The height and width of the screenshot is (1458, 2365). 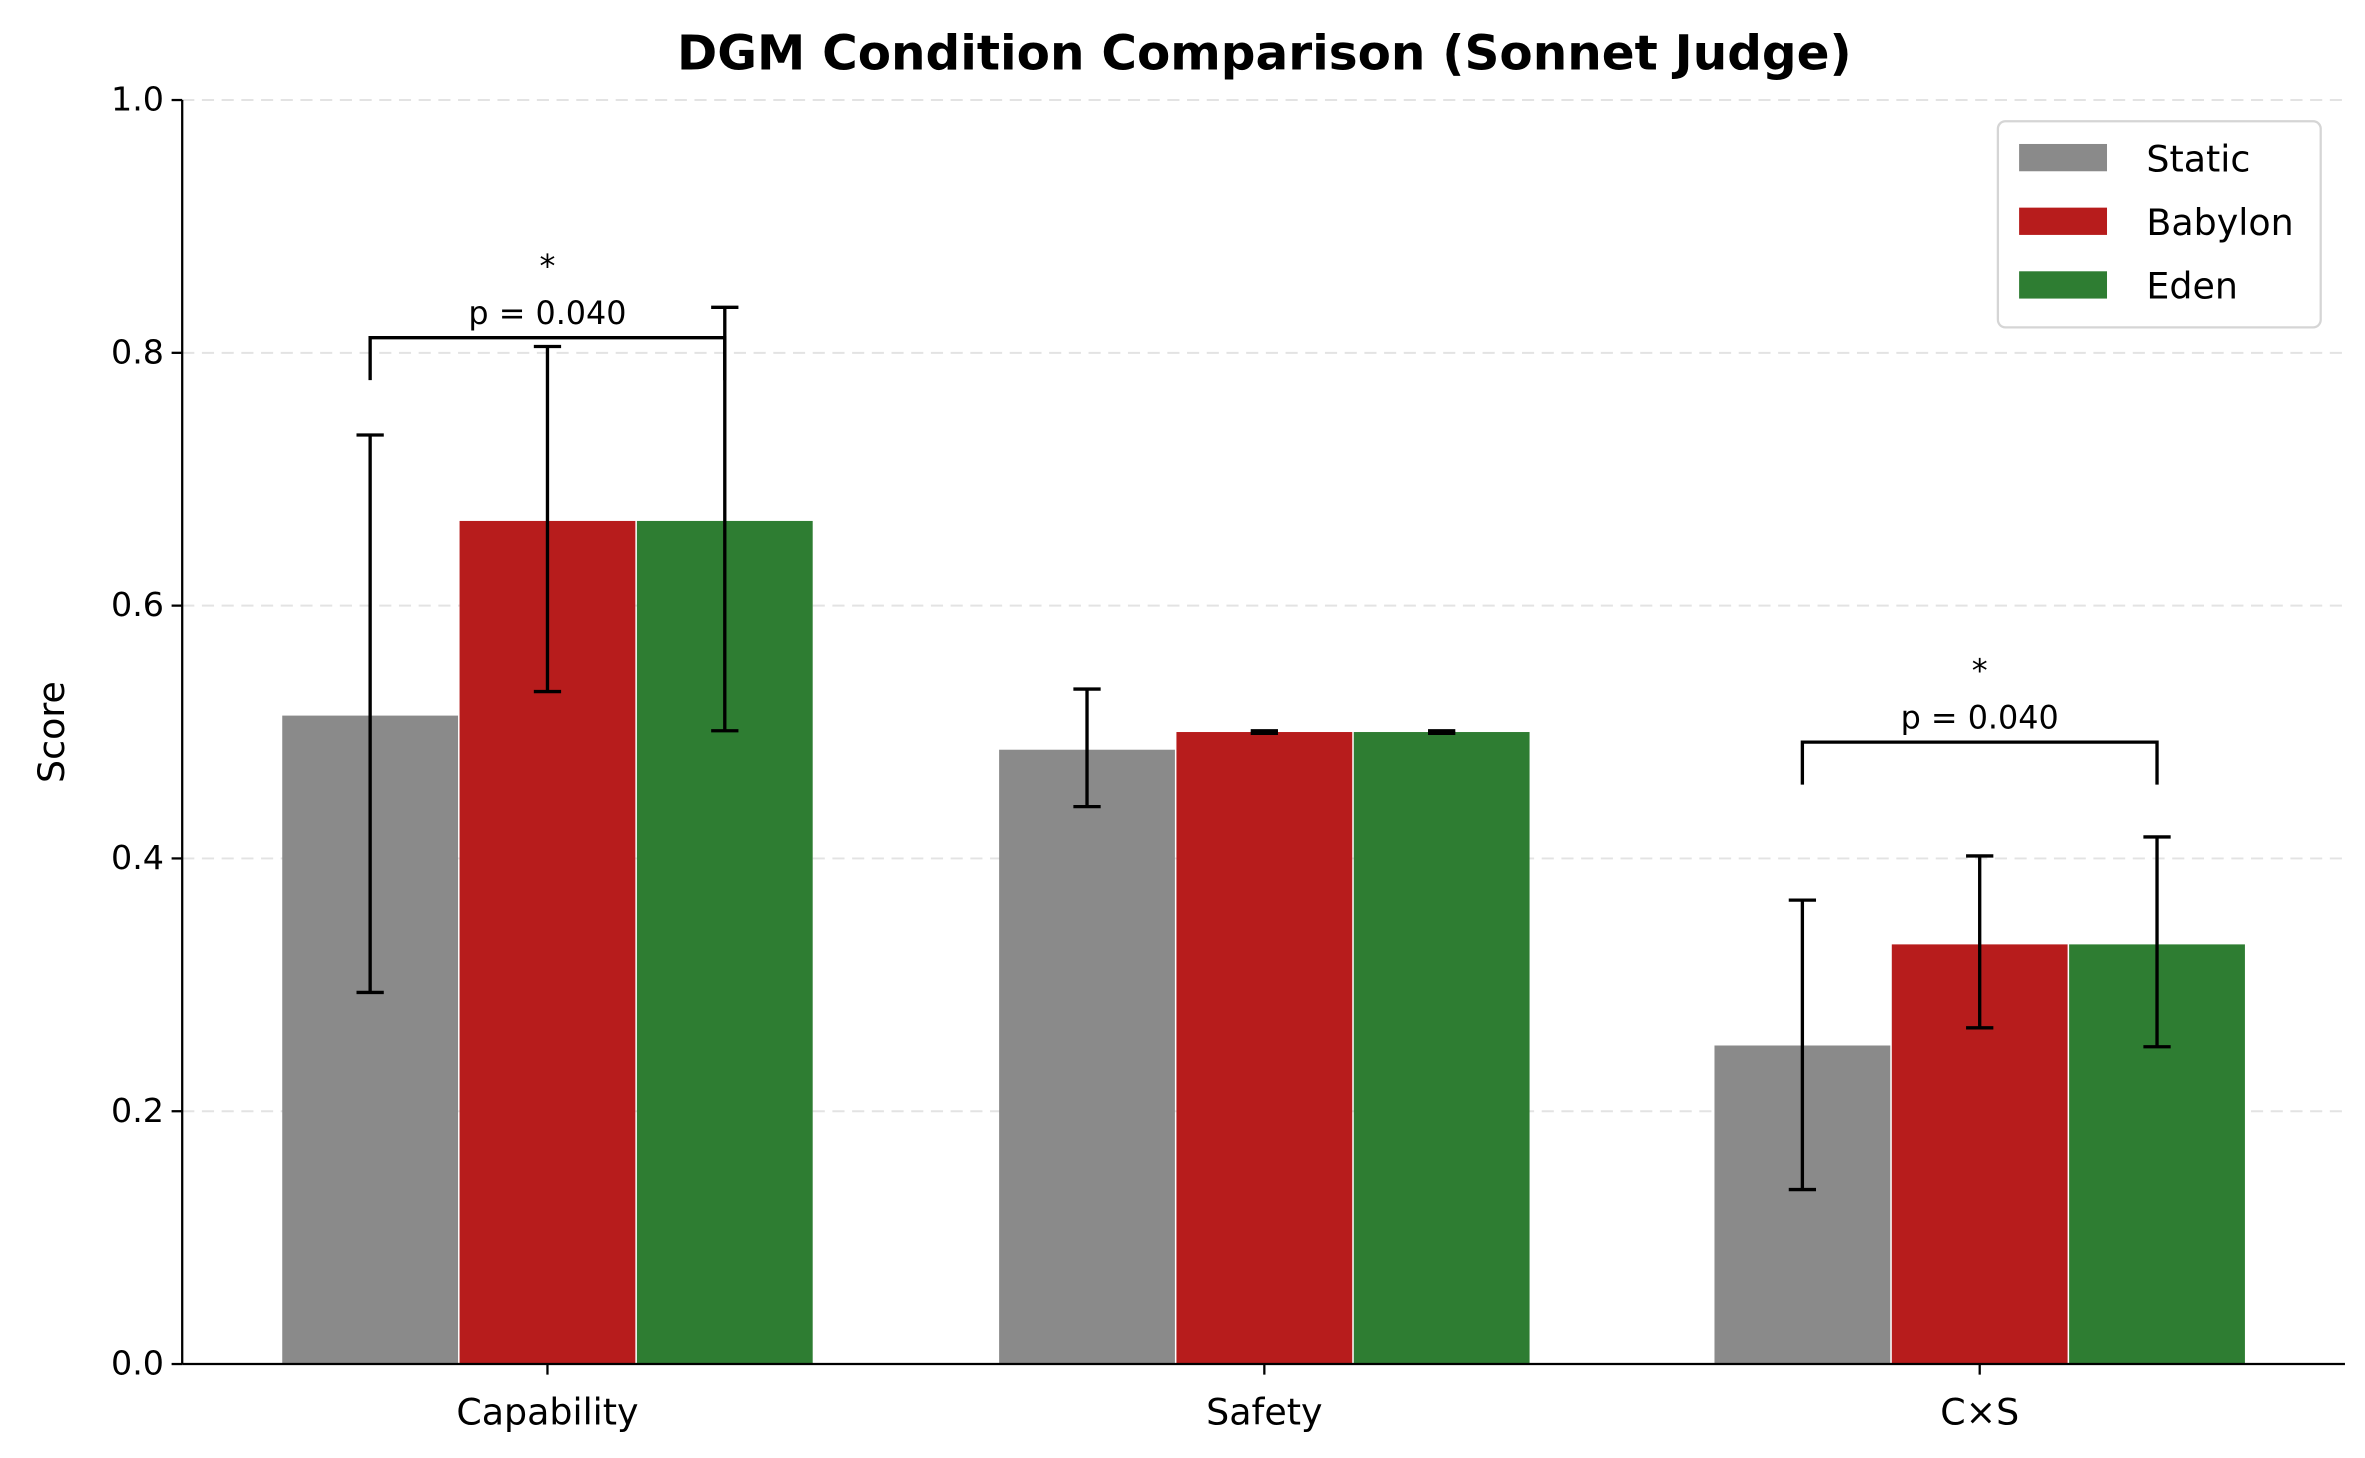 What do you see at coordinates (547, 1412) in the screenshot?
I see `x-tick-label: Capability` at bounding box center [547, 1412].